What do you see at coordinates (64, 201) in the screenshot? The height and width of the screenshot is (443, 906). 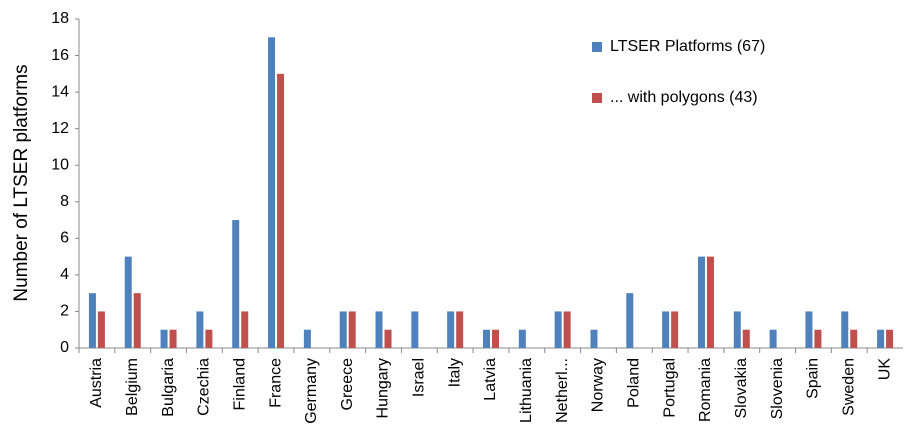 I see `y-tick-label: 8` at bounding box center [64, 201].